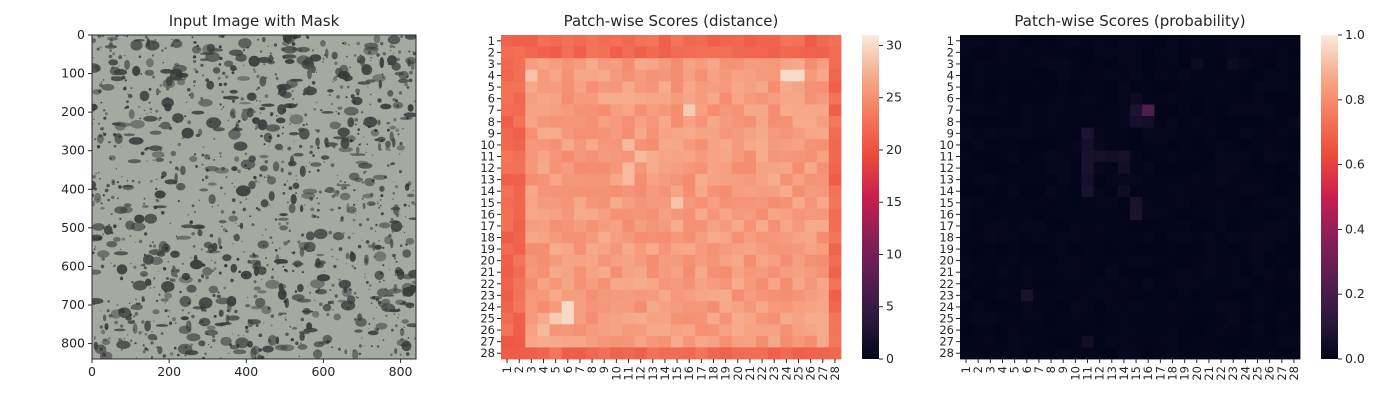 This screenshot has width=1400, height=404. I want to click on colorbar-tick-label: 0.2, so click(1355, 293).